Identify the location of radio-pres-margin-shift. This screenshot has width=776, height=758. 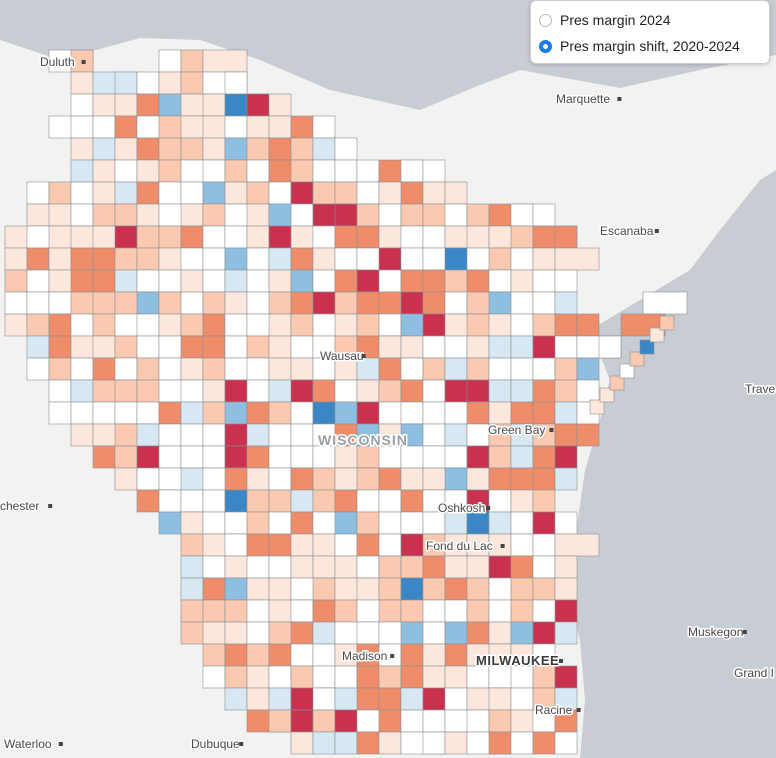
(545, 46).